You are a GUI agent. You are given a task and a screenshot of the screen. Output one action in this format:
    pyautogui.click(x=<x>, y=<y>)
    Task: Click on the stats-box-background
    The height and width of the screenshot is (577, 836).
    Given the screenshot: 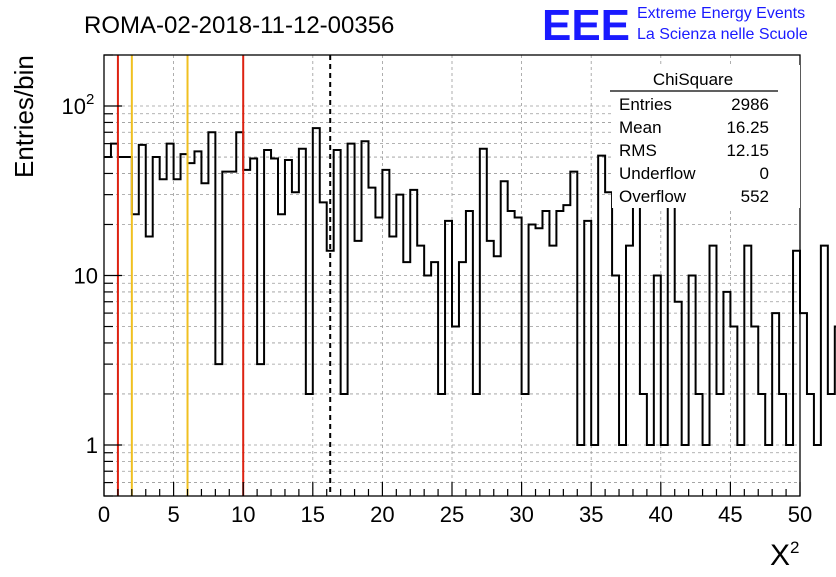 What is the action you would take?
    pyautogui.click(x=706, y=136)
    